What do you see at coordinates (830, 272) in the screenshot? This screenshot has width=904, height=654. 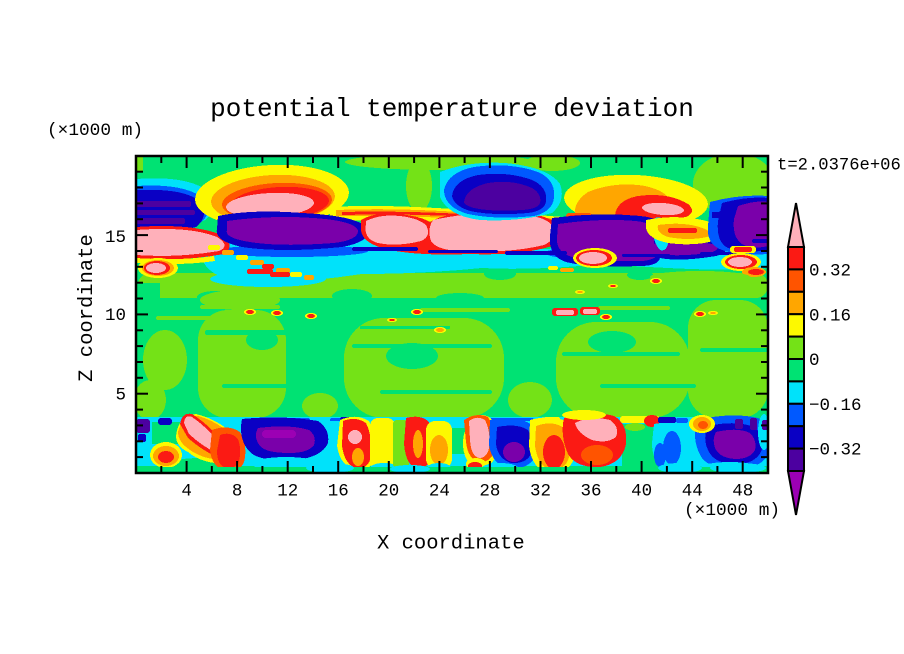 I see `svg-text: 0.32` at bounding box center [830, 272].